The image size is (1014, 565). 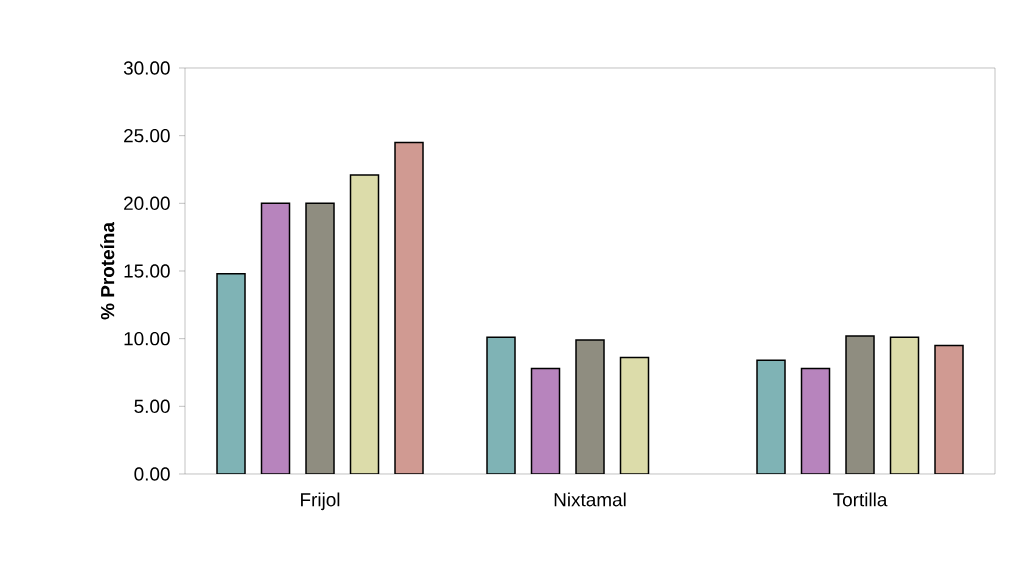 What do you see at coordinates (147, 338) in the screenshot?
I see `y-tick-label: 10.00` at bounding box center [147, 338].